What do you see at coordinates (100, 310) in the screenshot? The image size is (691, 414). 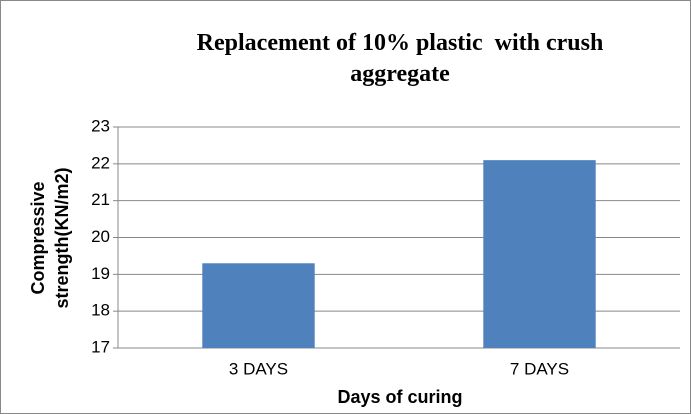 I see `y-tick-label: 18` at bounding box center [100, 310].